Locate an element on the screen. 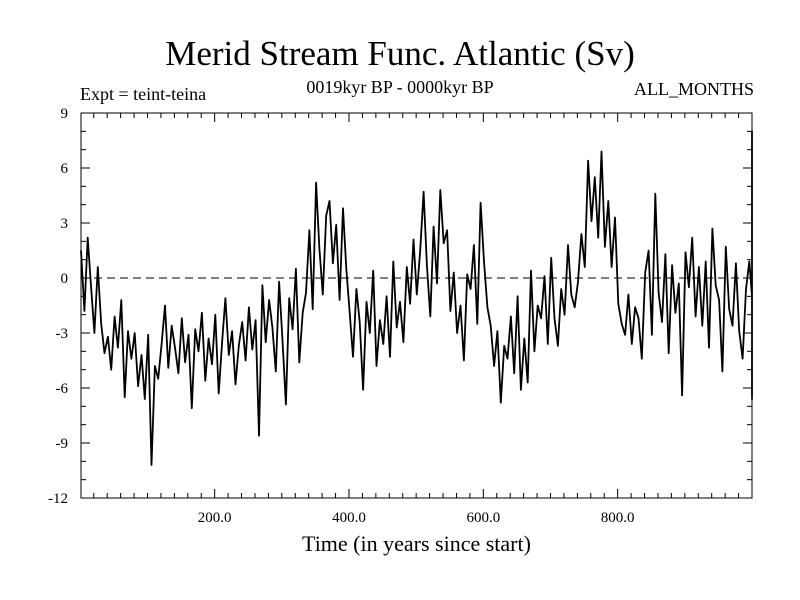 Image resolution: width=800 pixels, height=600 pixels. chart-title: Merid Stream Func. Atlantic (Sv) is located at coordinates (400, 53).